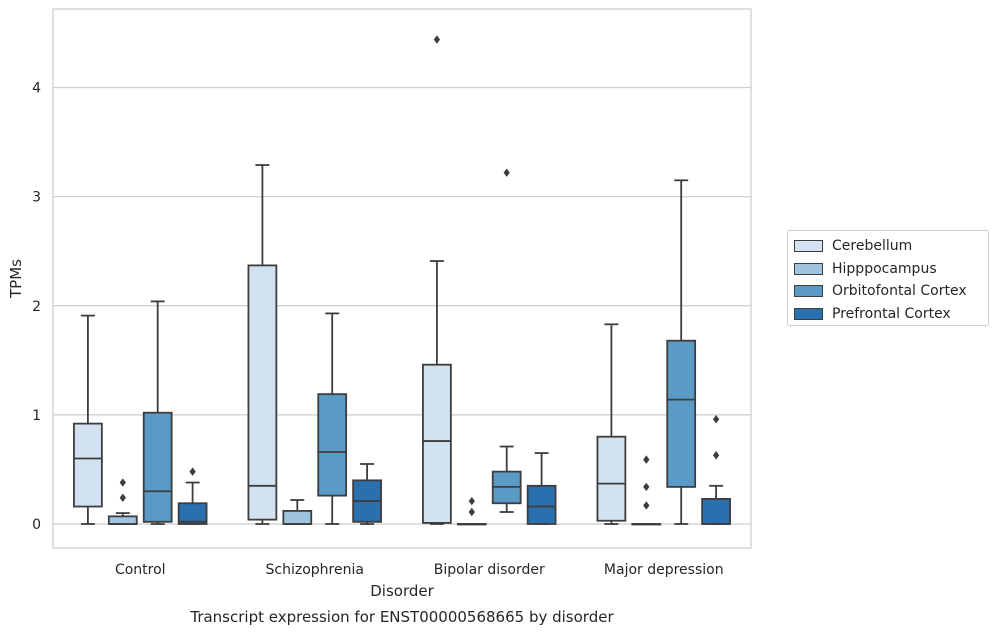 The width and height of the screenshot is (999, 634). What do you see at coordinates (36, 198) in the screenshot?
I see `y-tick-label: 3` at bounding box center [36, 198].